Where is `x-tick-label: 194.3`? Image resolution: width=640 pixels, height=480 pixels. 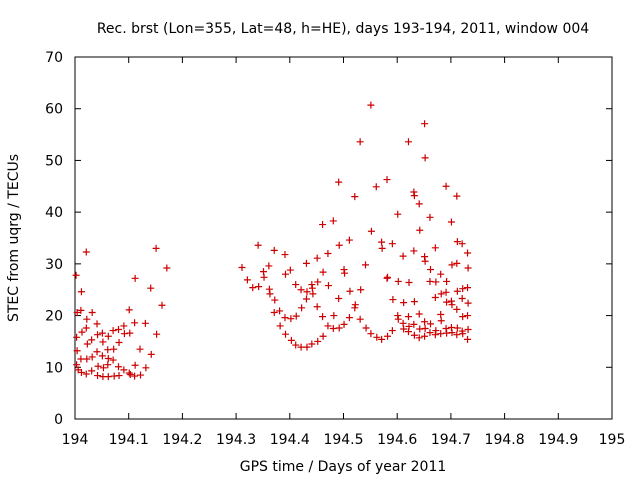
x-tick-label: 194.3 is located at coordinates (236, 440).